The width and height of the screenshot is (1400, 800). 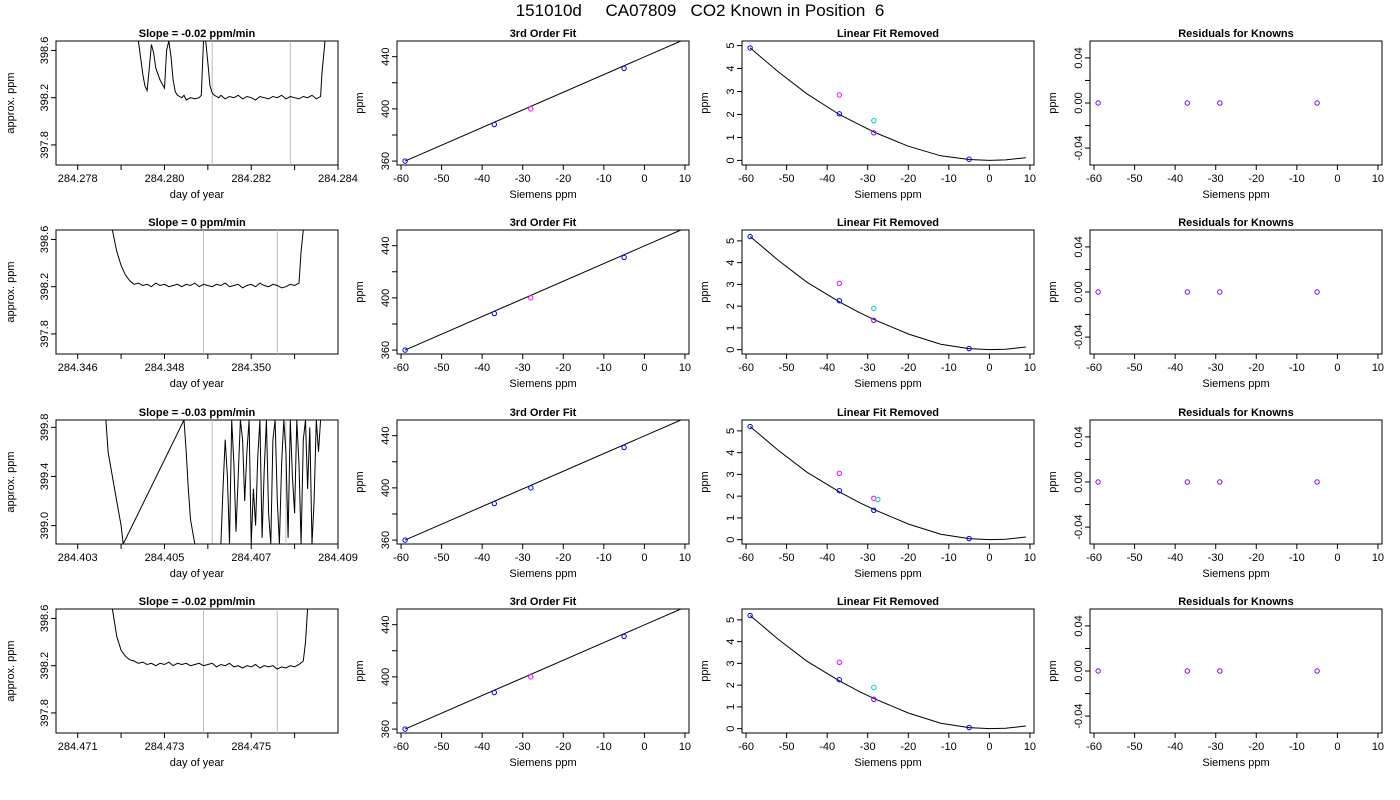 What do you see at coordinates (731, 685) in the screenshot?
I see `y-tick-label: 2` at bounding box center [731, 685].